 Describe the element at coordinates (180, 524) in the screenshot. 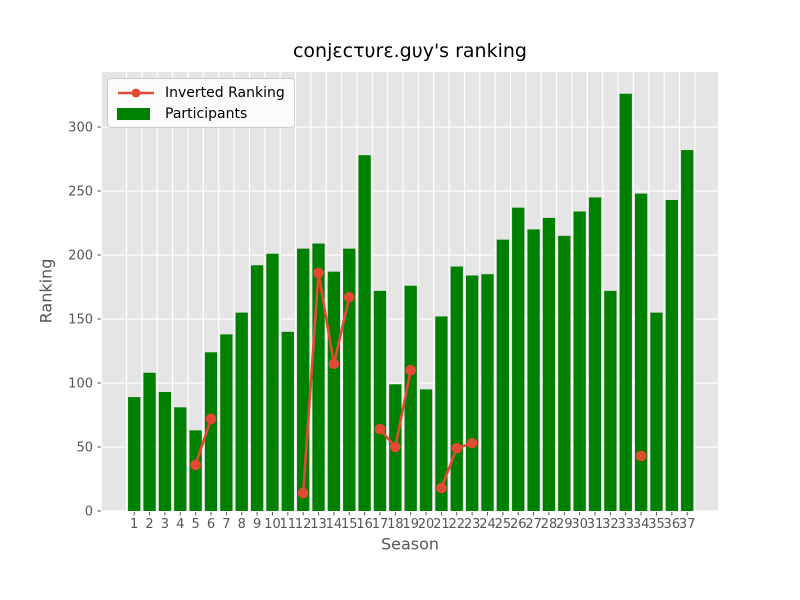

I see `x-tick-label: 4` at that location.